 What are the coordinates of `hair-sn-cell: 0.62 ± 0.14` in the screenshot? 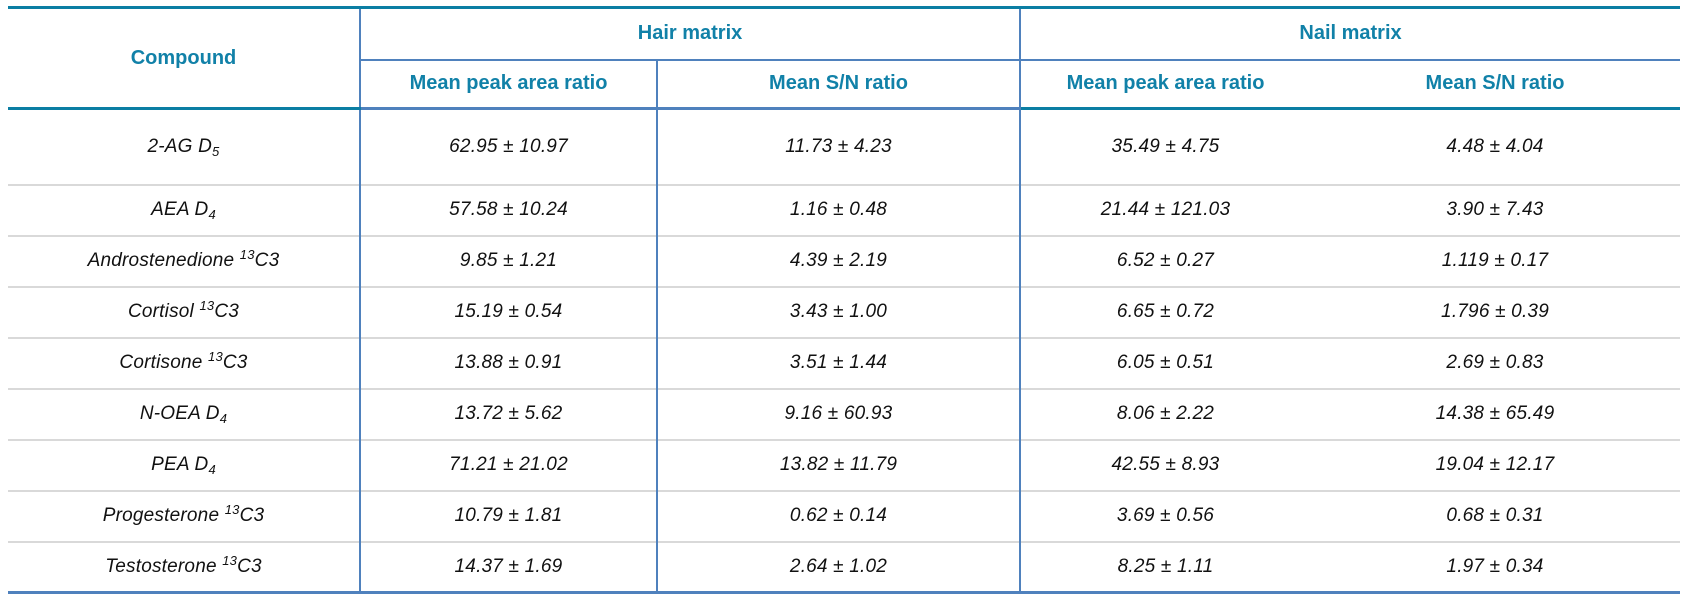 It's located at (839, 515).